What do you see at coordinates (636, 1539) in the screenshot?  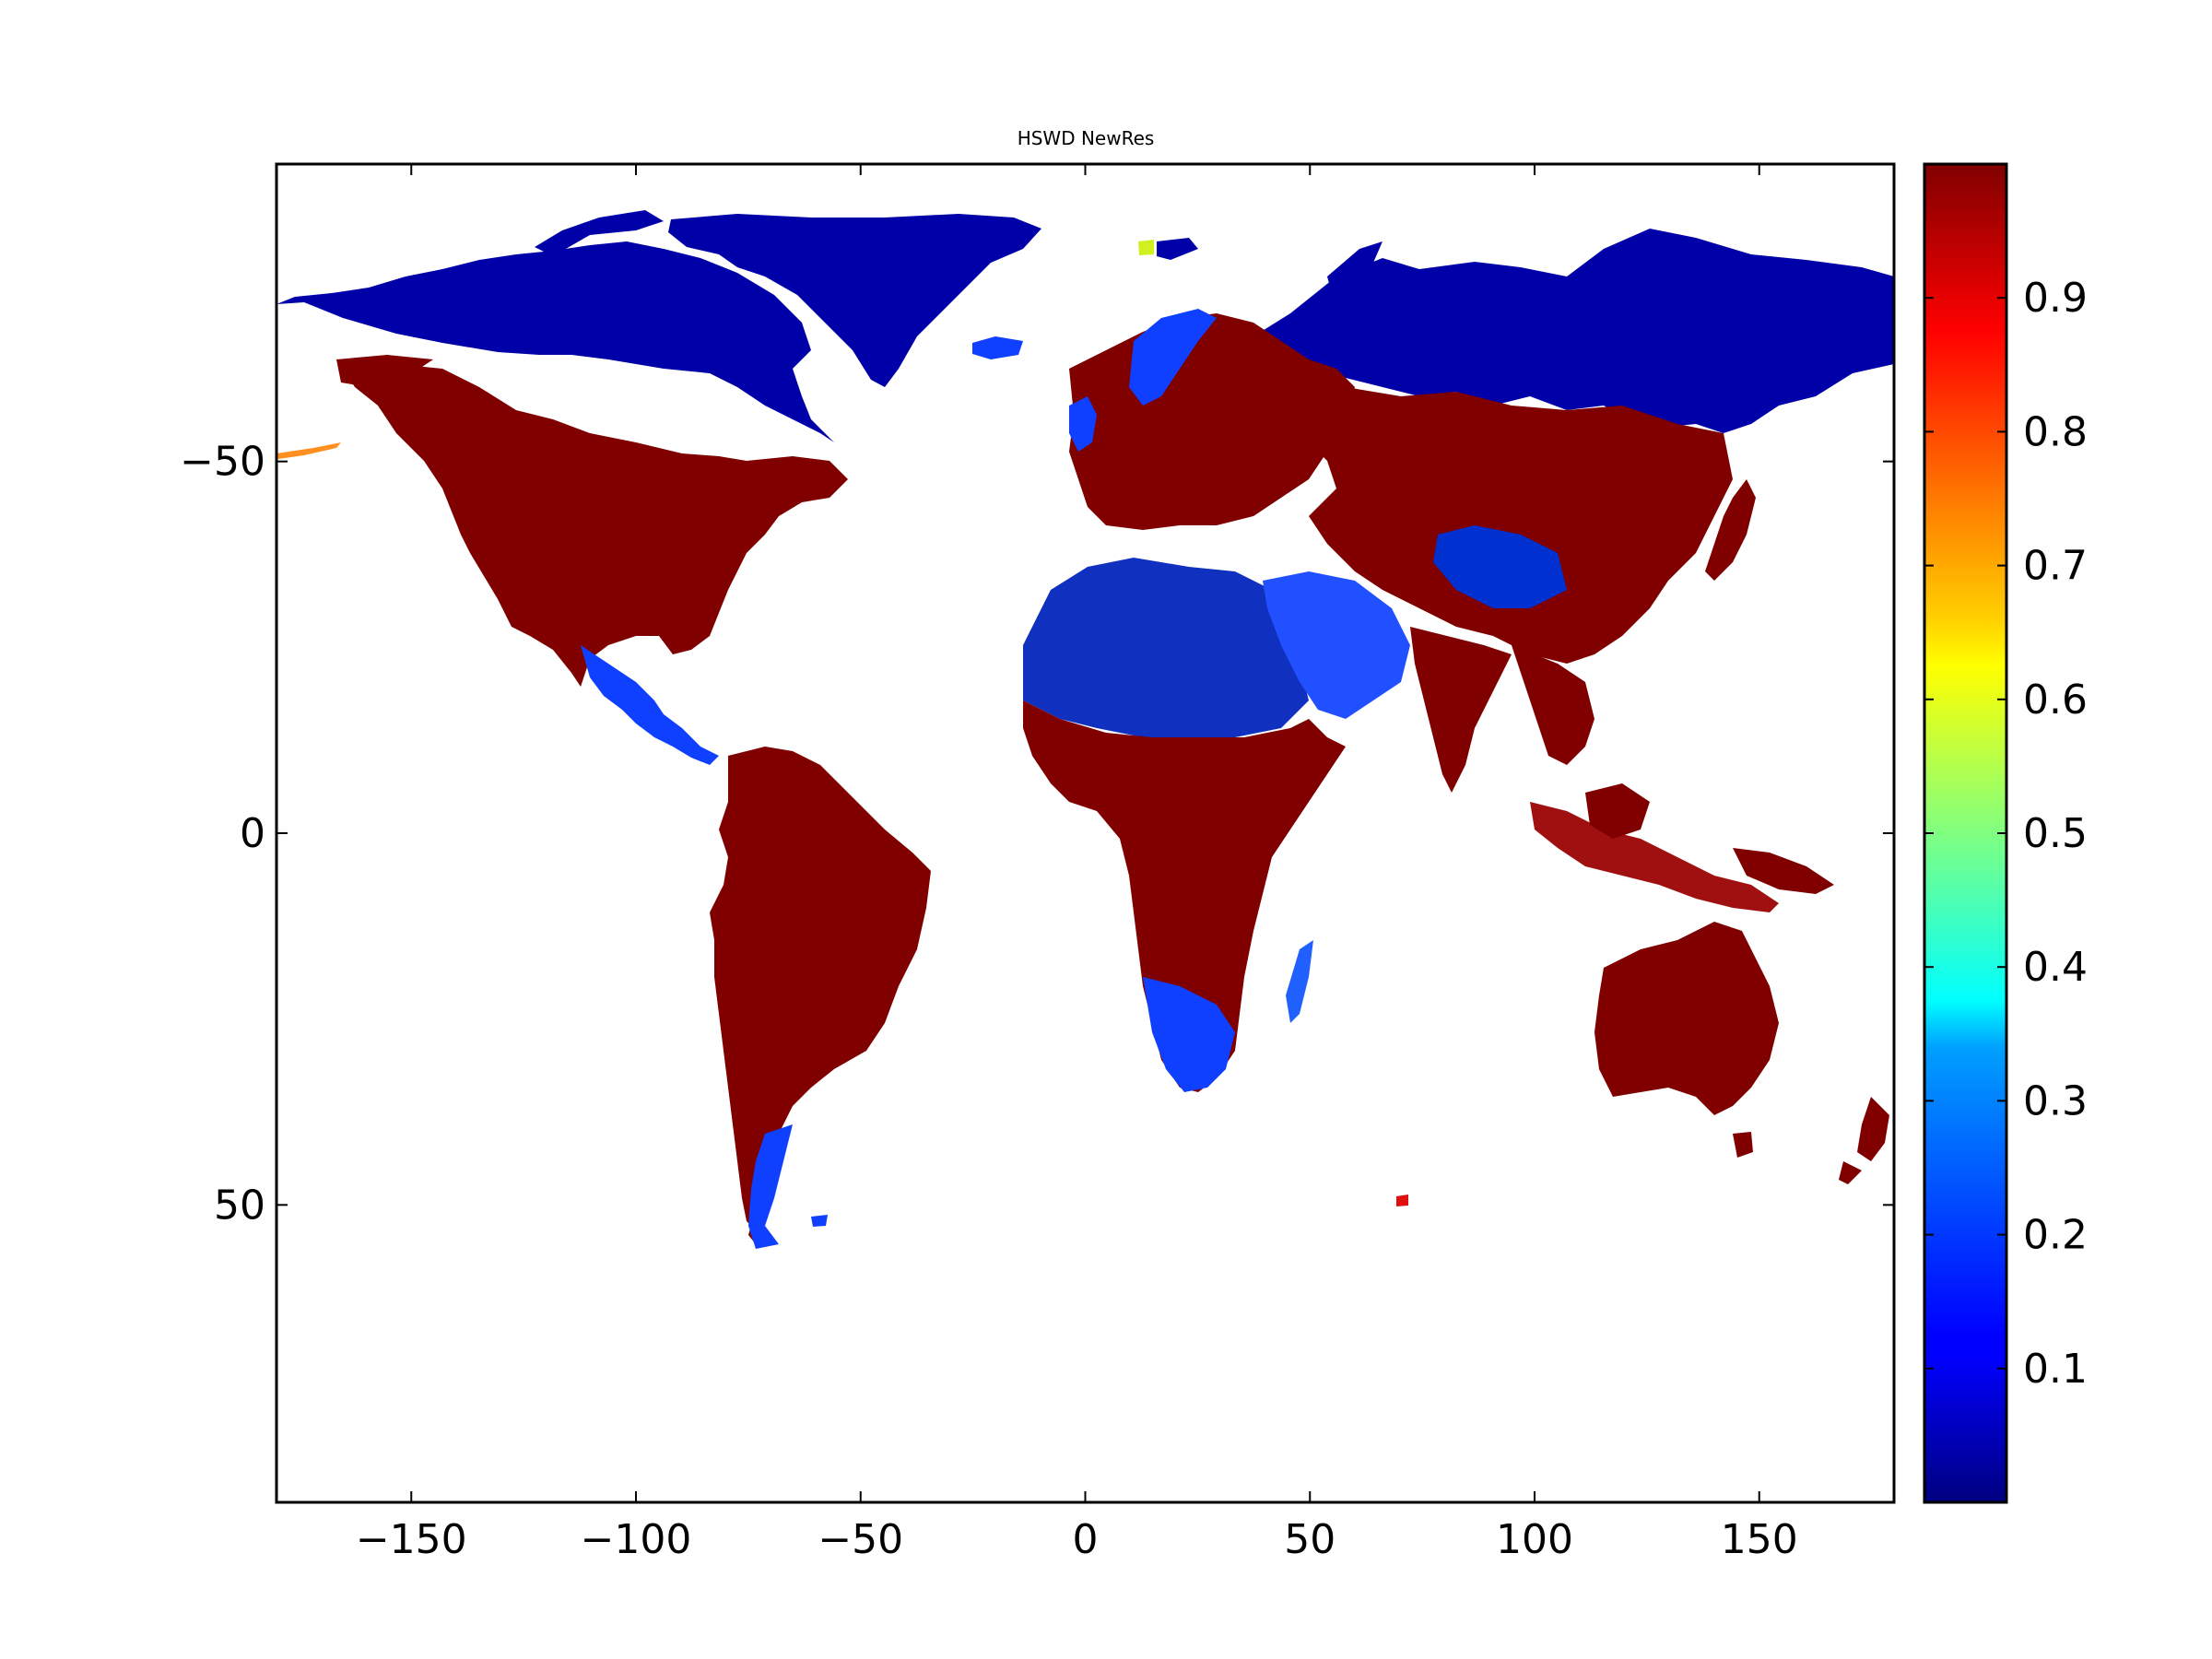 I see `x-tick-label: −100` at bounding box center [636, 1539].